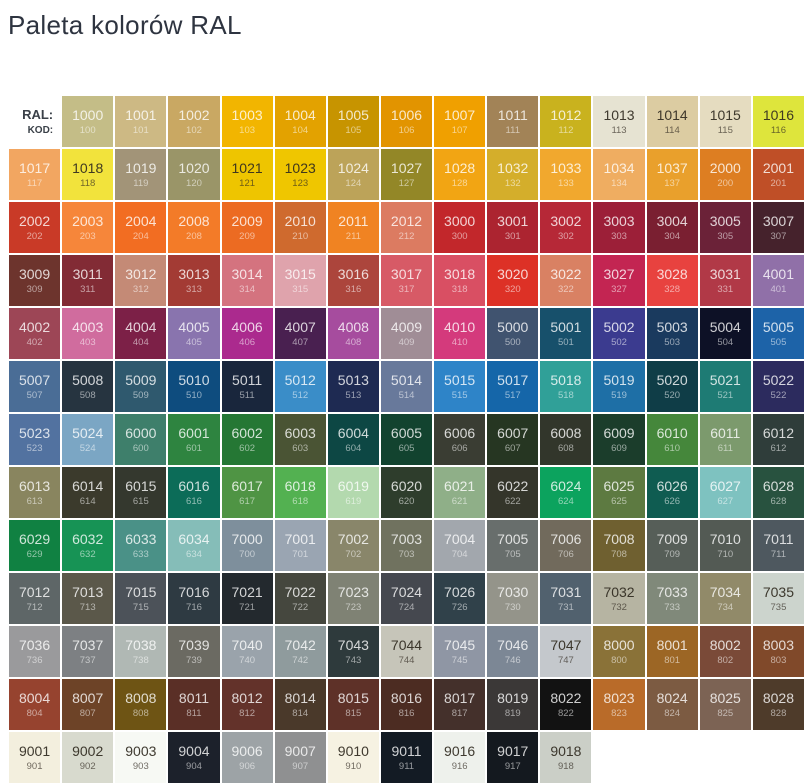 The height and width of the screenshot is (783, 812). I want to click on ral-swatch-3003: 3003 303, so click(619, 227).